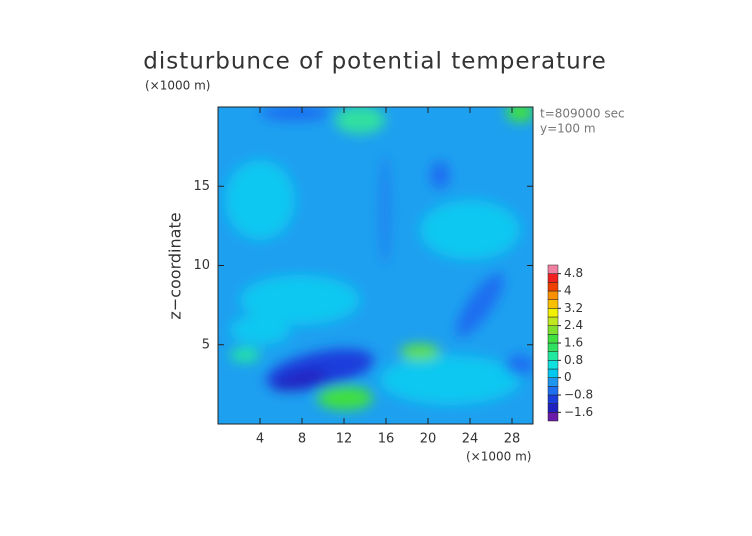  Describe the element at coordinates (573, 343) in the screenshot. I see `colorbar-tick-label: 1.6` at that location.